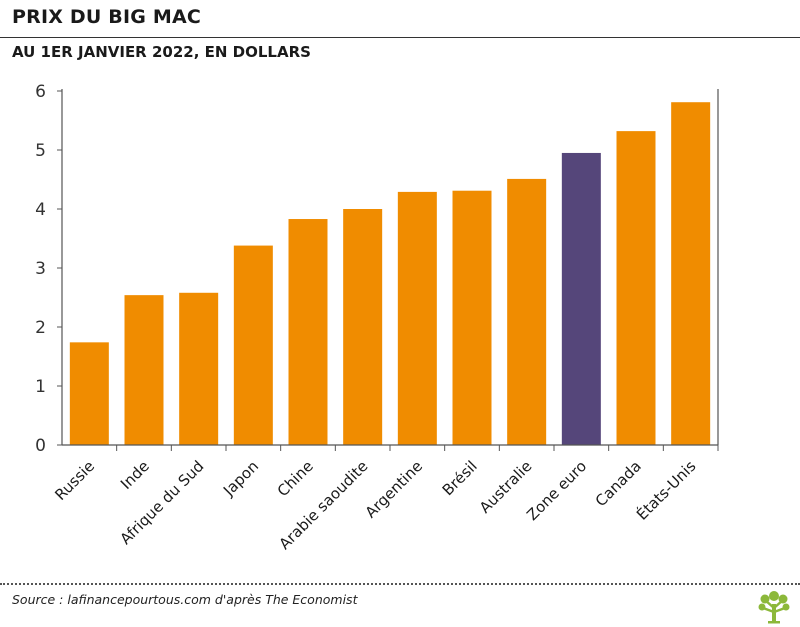  Describe the element at coordinates (107, 17) in the screenshot. I see `chart-title: PRIX DU BIG MAC` at that location.